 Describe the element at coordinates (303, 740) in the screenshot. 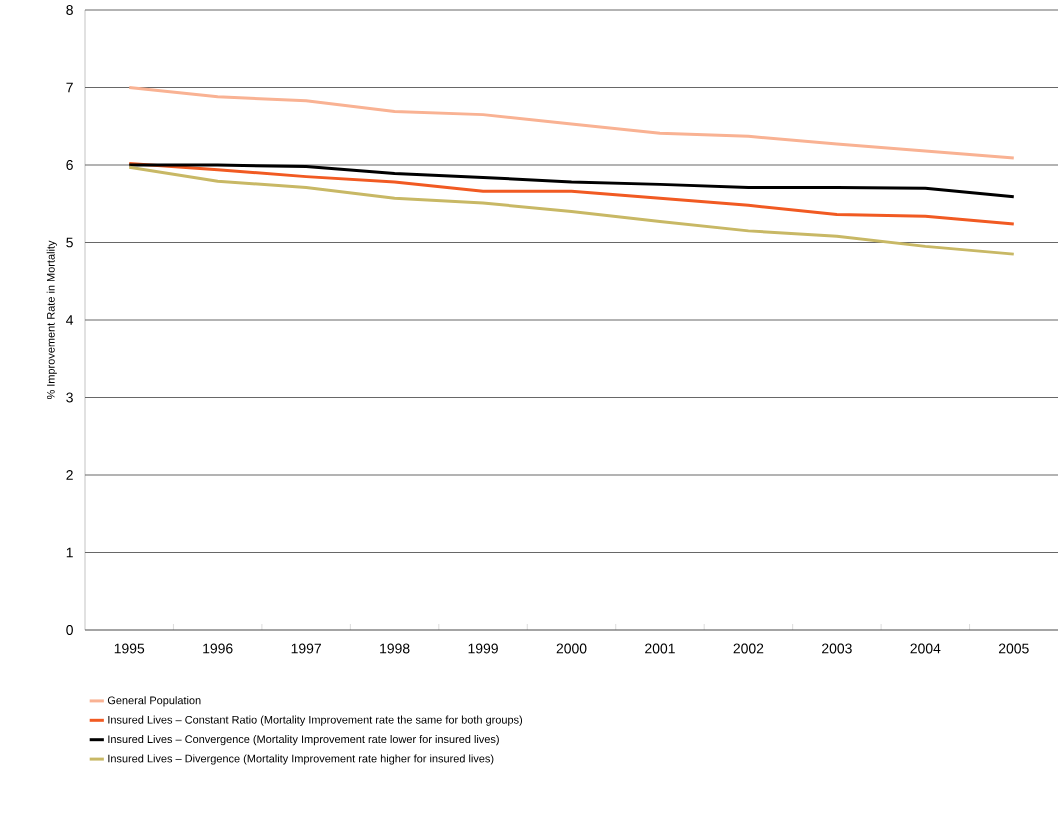

I see `legend-label: Insured Lives – Convergence (Mortality Improvement rate lower for insured lives)` at that location.